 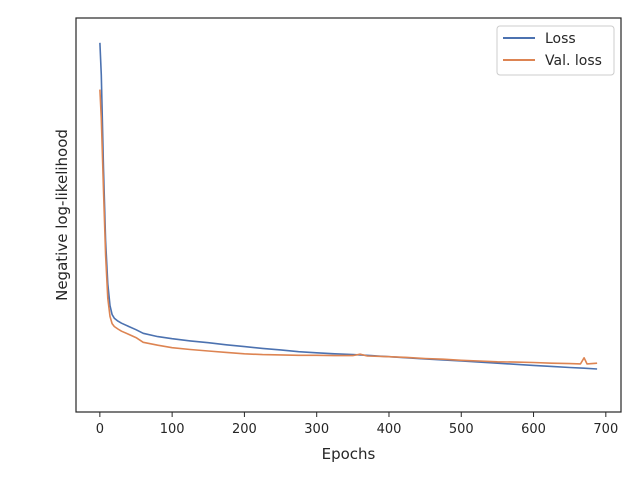 What do you see at coordinates (605, 429) in the screenshot?
I see `x-tick-label: 700` at bounding box center [605, 429].